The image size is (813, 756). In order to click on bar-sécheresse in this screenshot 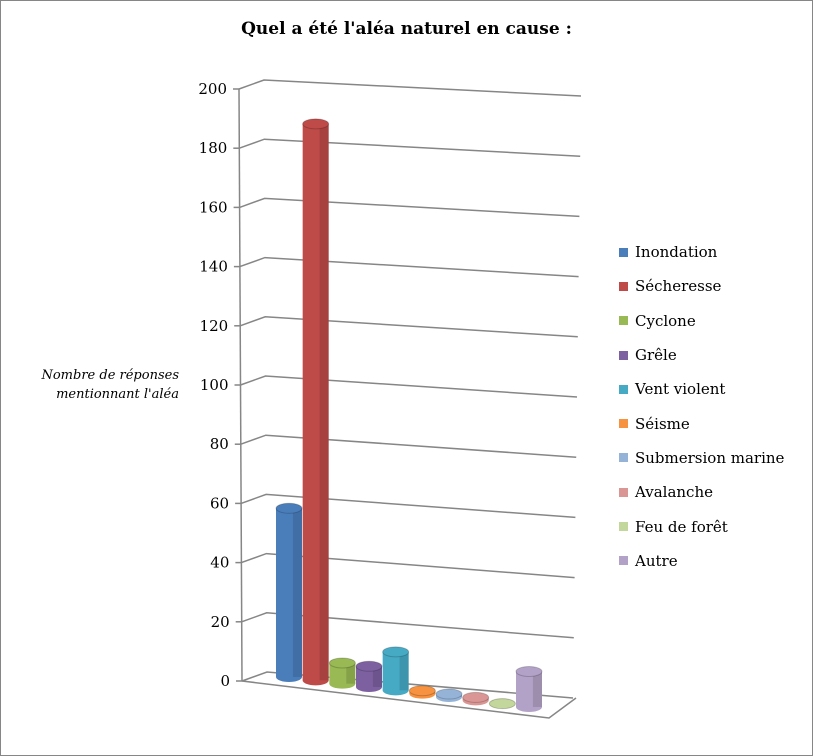, I will do `click(316, 402)`.